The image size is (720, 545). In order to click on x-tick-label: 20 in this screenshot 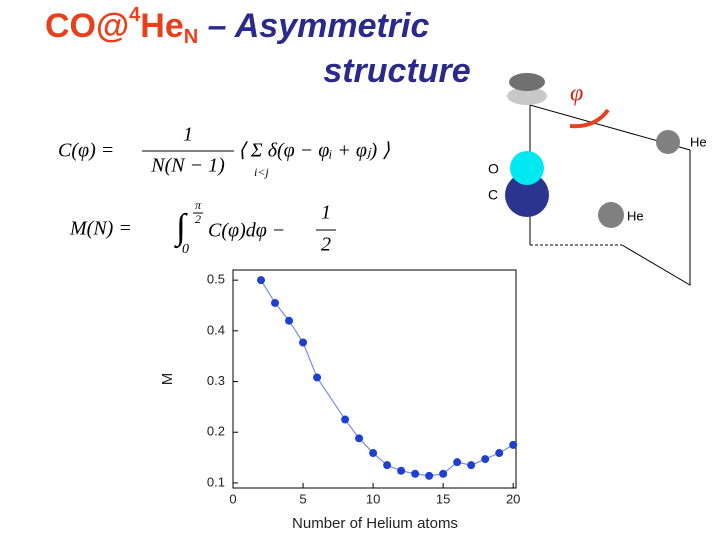, I will do `click(513, 498)`.